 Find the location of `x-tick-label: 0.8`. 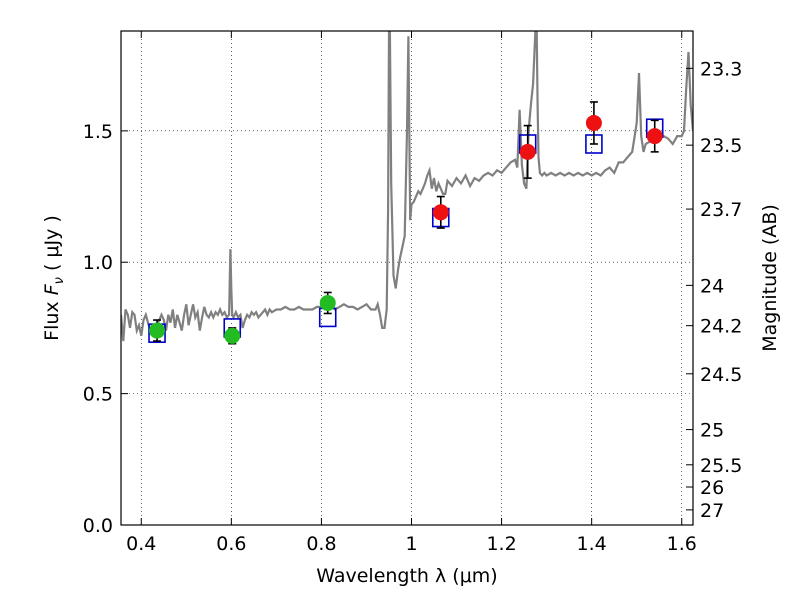

x-tick-label: 0.8 is located at coordinates (321, 544).